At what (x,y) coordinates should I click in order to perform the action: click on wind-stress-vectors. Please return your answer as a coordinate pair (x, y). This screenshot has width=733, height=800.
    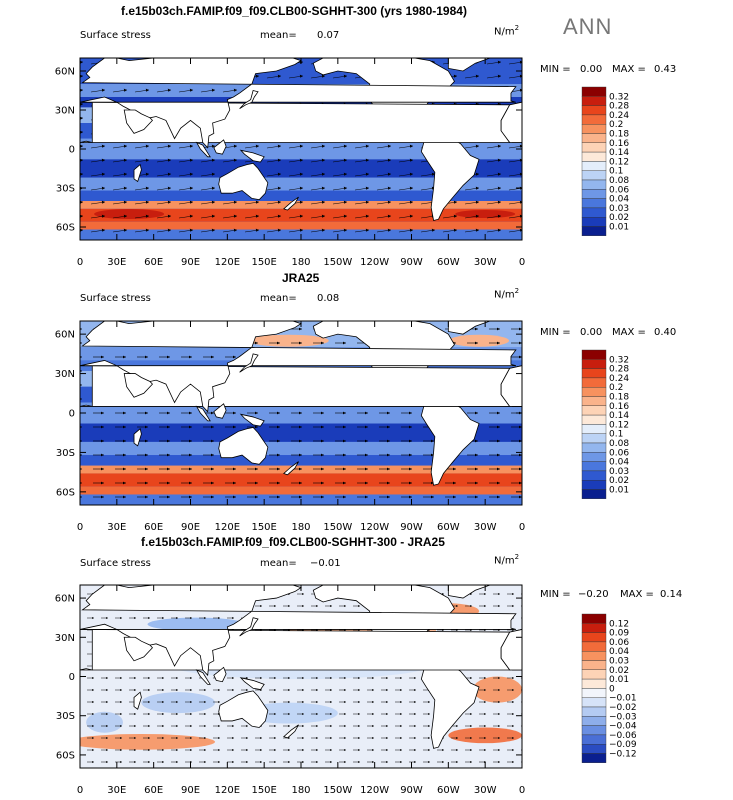
    Looking at the image, I should click on (301, 676).